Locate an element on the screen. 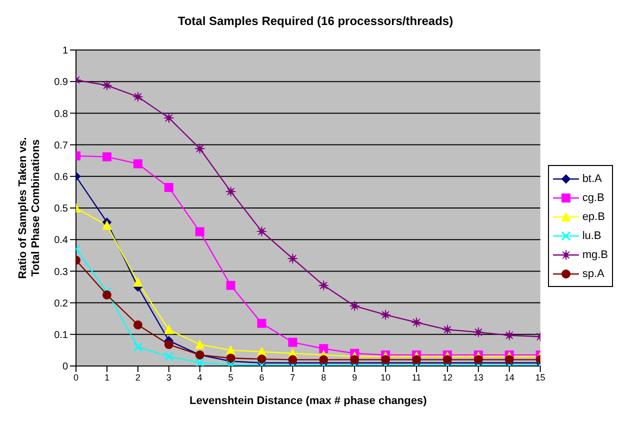 This screenshot has width=631, height=422. x-axis-title: Levenshtein Distance (max # phase changes) is located at coordinates (309, 401).